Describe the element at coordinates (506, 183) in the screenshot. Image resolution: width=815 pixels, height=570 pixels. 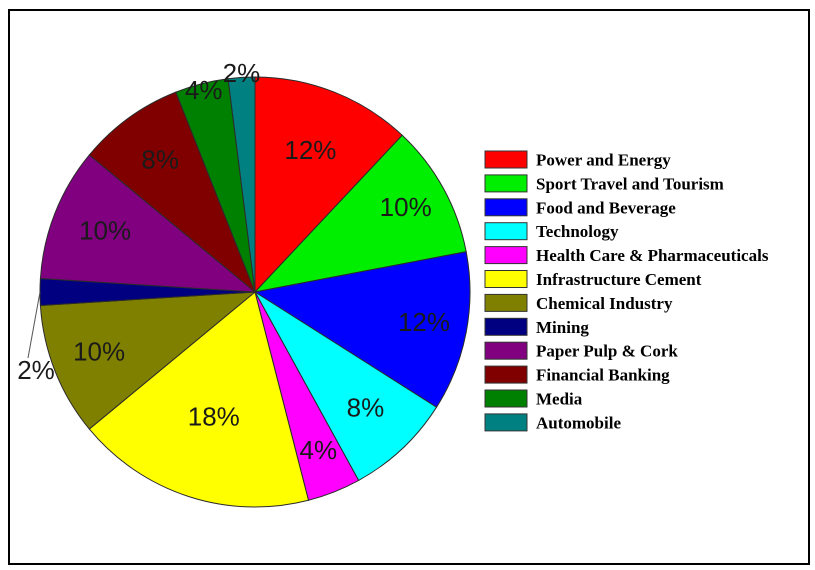
I see `legend-swatch-sport-travel-and-tourism` at that location.